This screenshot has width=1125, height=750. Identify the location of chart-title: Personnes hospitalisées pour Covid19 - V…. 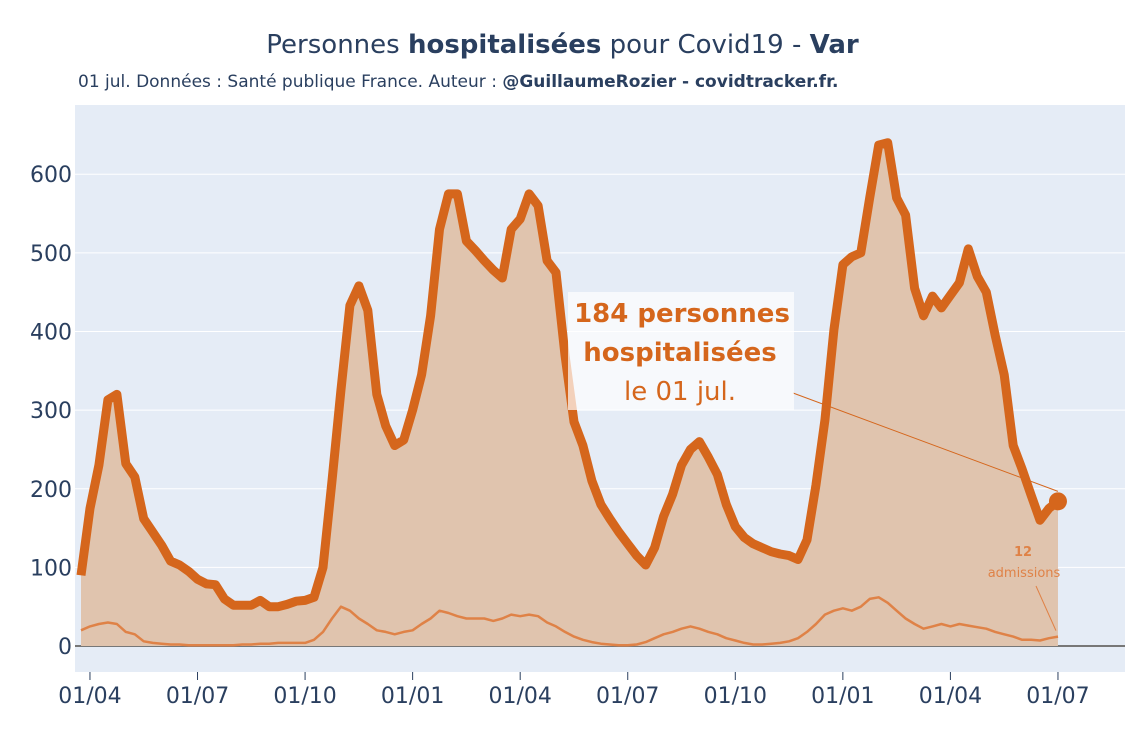
(562, 45).